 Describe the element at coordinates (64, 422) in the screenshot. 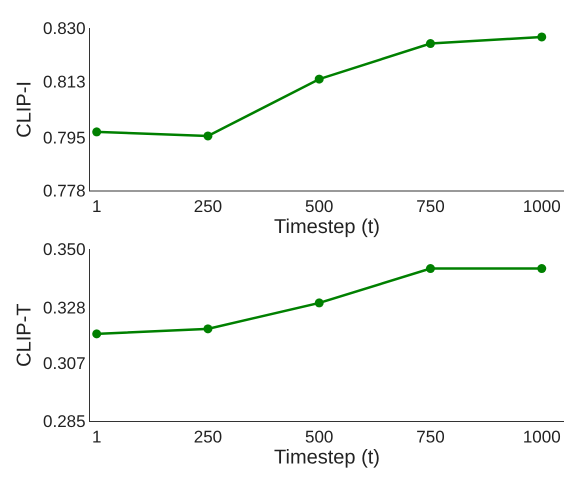

I see `y-tick-label: 0.285` at that location.